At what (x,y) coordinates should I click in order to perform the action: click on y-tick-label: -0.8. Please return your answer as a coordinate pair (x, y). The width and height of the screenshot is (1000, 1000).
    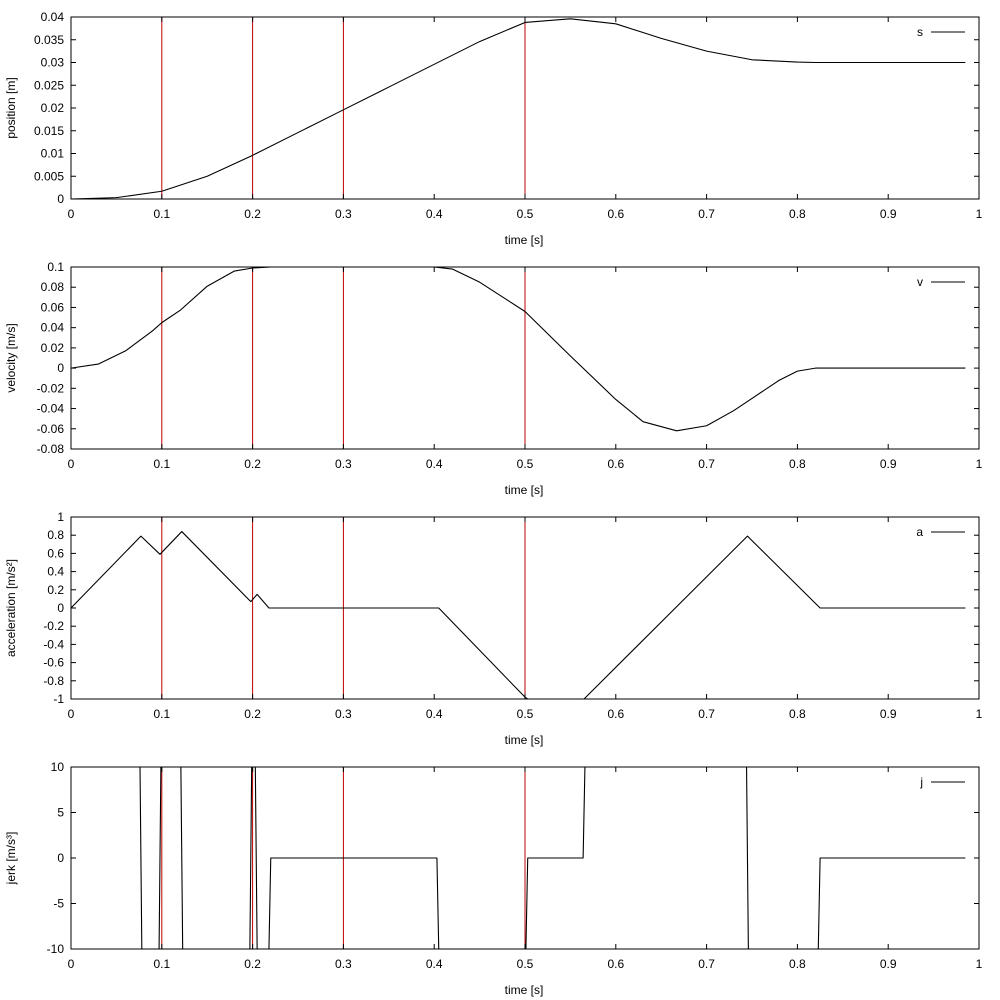
    Looking at the image, I should click on (53, 681).